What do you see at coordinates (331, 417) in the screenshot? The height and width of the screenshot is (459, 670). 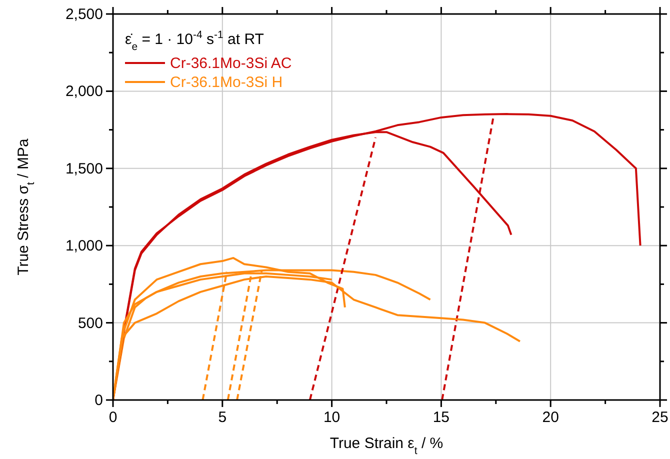 I see `x-tick-label: 10` at bounding box center [331, 417].